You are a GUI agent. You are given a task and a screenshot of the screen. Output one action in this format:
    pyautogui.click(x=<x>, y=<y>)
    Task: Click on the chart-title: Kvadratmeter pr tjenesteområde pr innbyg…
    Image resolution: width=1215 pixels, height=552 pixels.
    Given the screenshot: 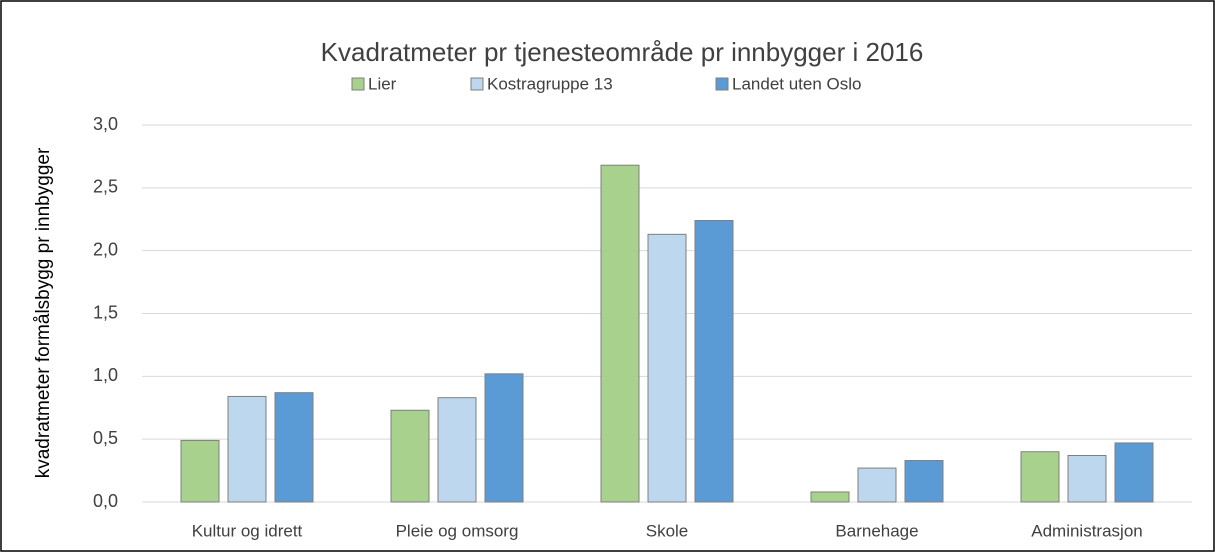 What is the action you would take?
    pyautogui.click(x=622, y=52)
    